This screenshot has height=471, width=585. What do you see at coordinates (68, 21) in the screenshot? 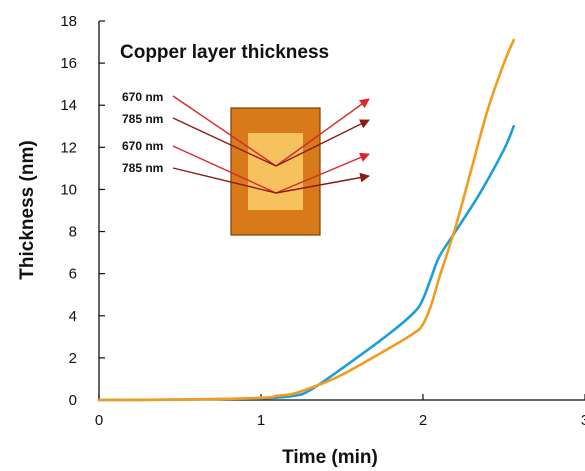
I see `y-tick-label: 18` at bounding box center [68, 21].